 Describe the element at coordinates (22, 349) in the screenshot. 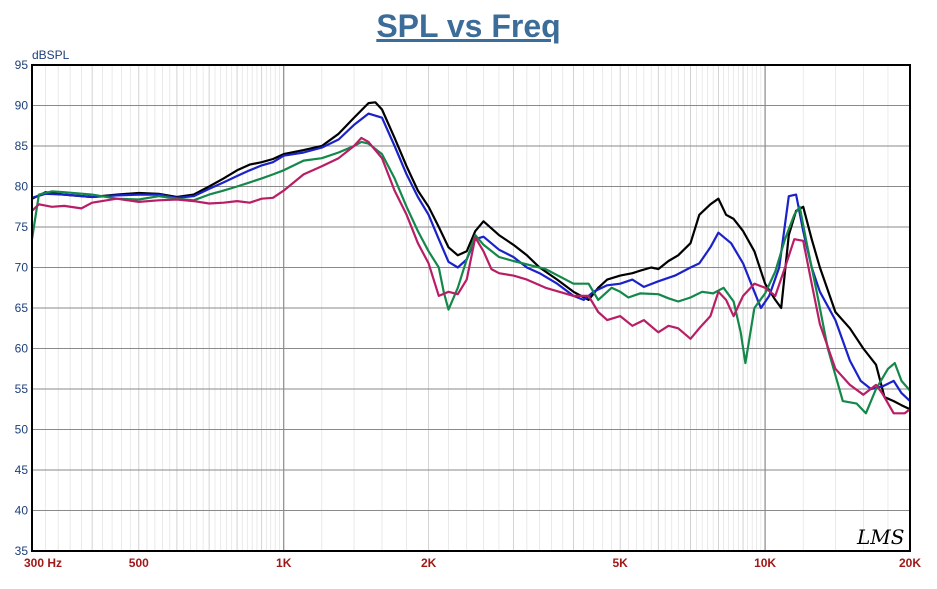

I see `y-tick-label: 60` at that location.